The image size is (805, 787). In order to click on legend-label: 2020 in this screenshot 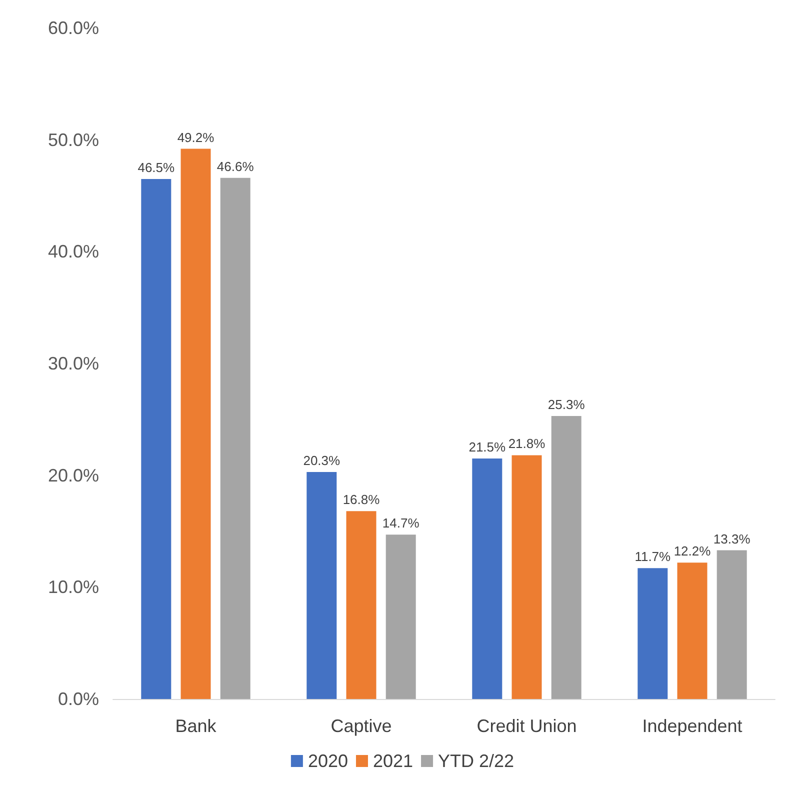, I will do `click(328, 761)`.